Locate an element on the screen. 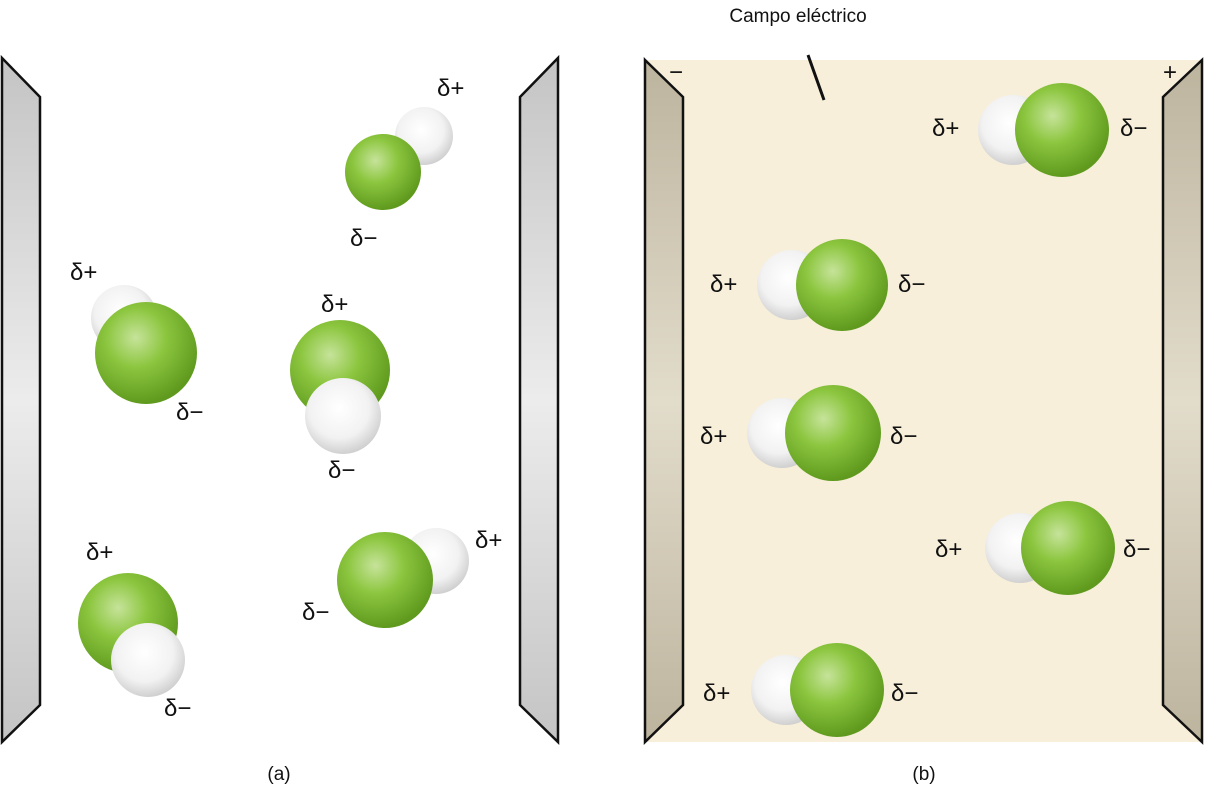  panel-a-hcl-molecule-3: δ+ δ− is located at coordinates (340, 387).